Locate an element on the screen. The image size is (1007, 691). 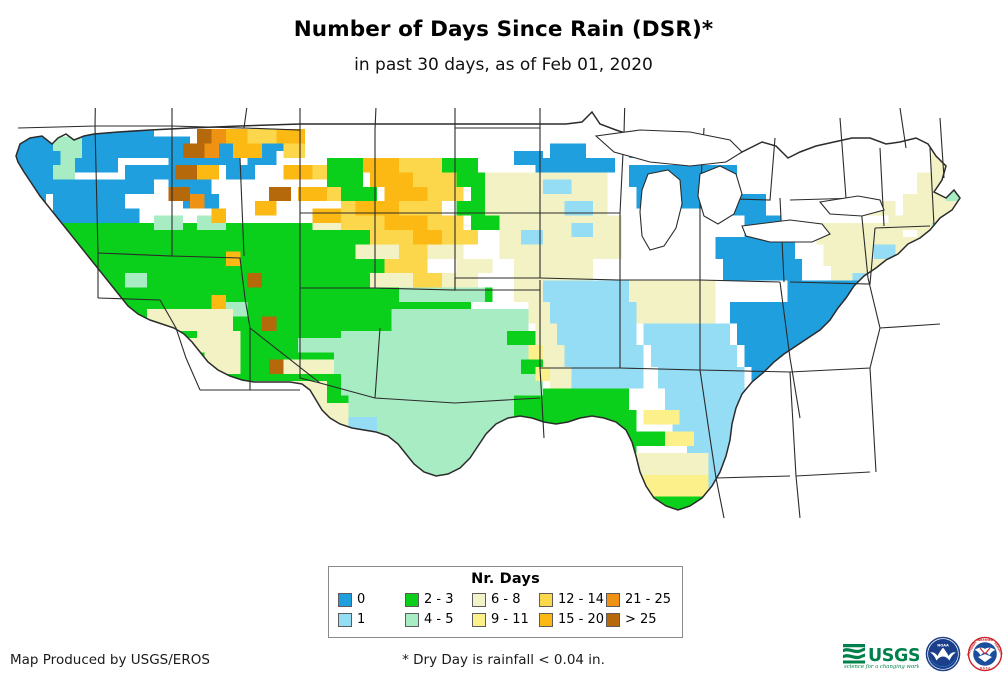
legend-entry: 12 - 14 is located at coordinates (572, 599).